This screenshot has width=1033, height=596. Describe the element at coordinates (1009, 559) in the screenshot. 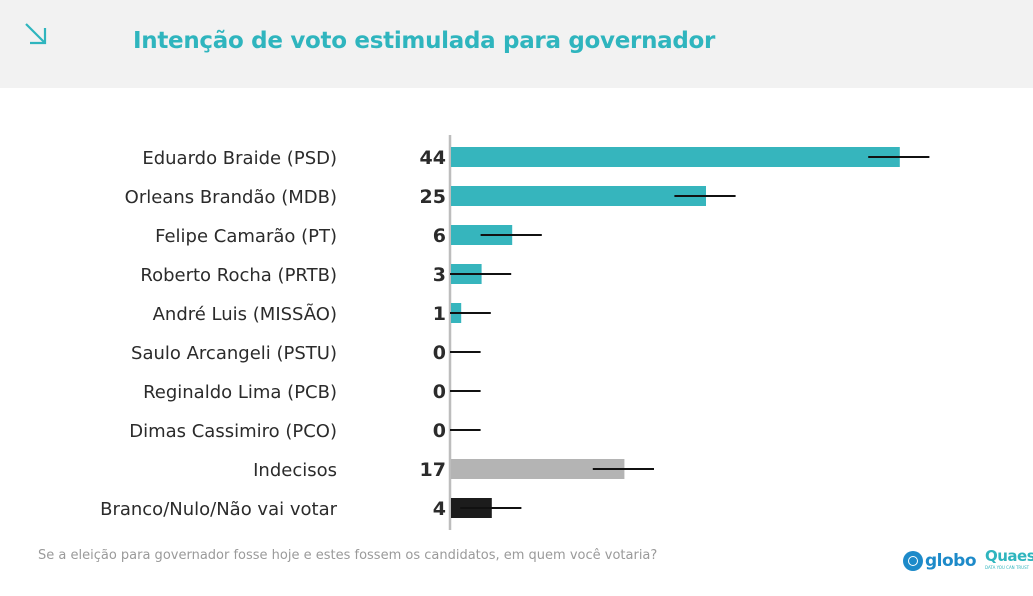

I see `quaest-logo: Quaest DATA YOU CAN TRUST` at that location.